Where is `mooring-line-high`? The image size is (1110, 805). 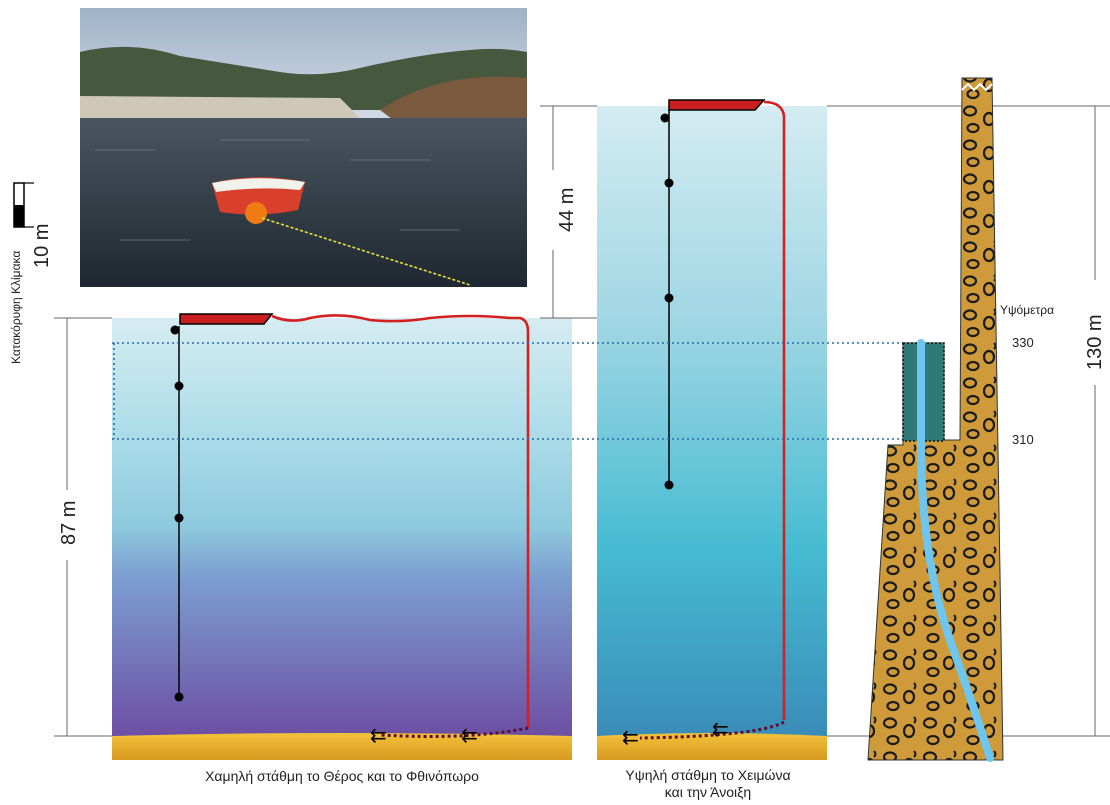
mooring-line-high is located at coordinates (774, 410).